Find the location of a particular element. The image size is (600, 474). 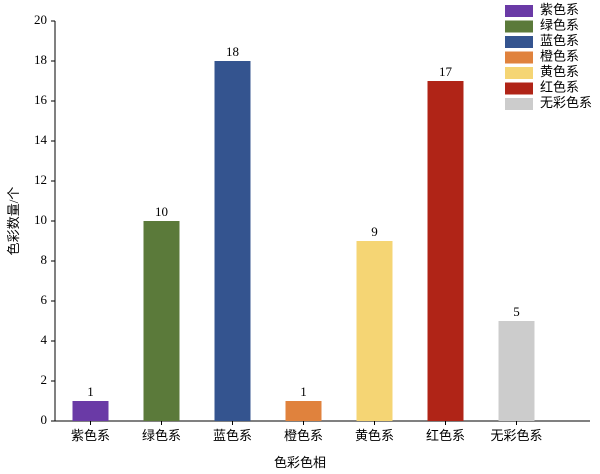

y-tick-label: 0 is located at coordinates (44, 419).